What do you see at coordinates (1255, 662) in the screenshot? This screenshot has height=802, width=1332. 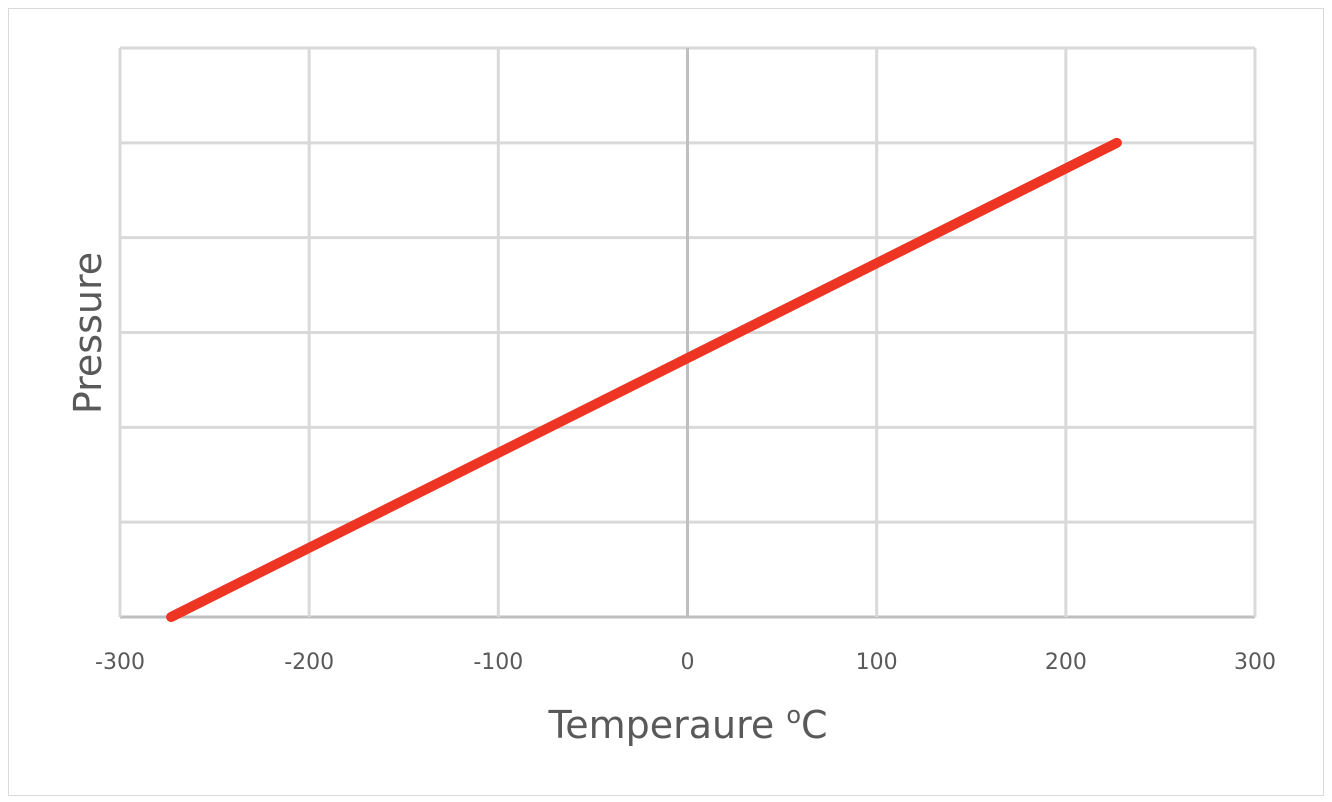 I see `x-tick-label: 300` at bounding box center [1255, 662].